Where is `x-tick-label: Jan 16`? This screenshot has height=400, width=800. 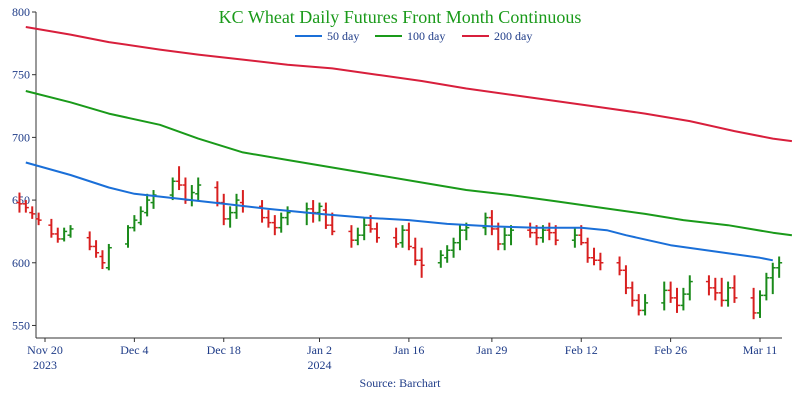 x-tick-label: Jan 16 is located at coordinates (408, 350).